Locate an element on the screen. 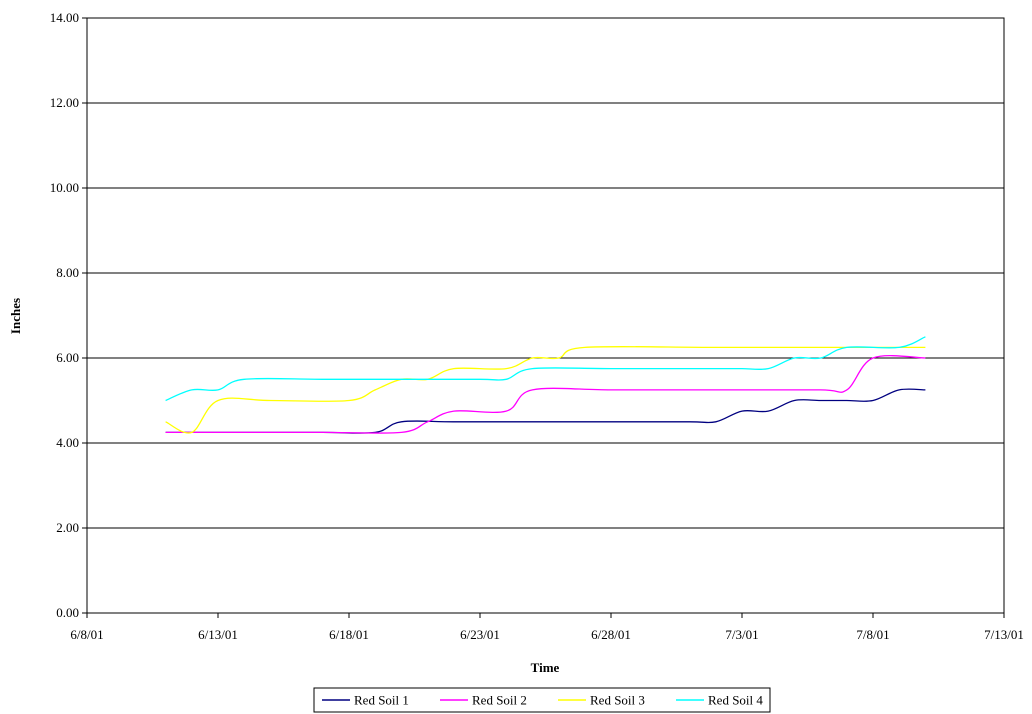  x-tick-label: 6/13/01 is located at coordinates (218, 634).